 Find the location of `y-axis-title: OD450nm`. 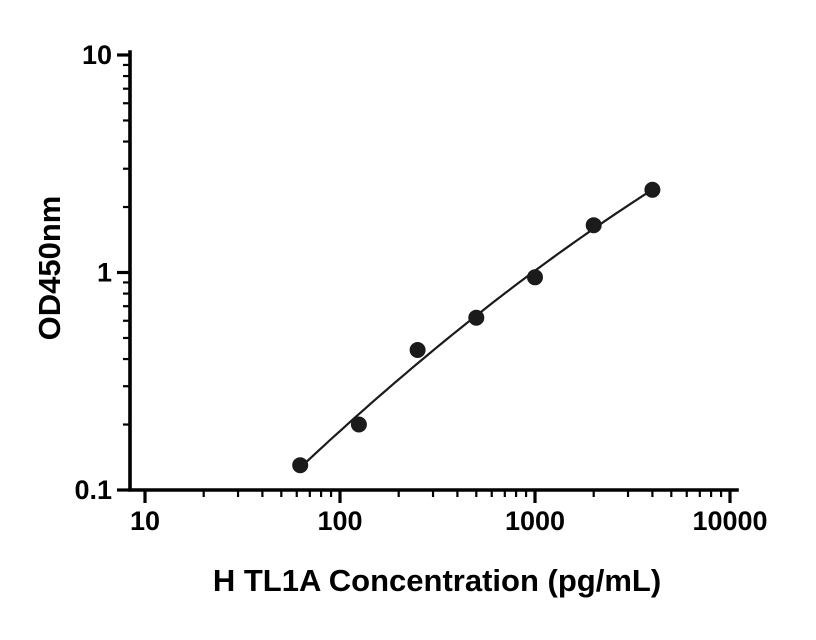

y-axis-title: OD450nm is located at coordinates (49, 268).